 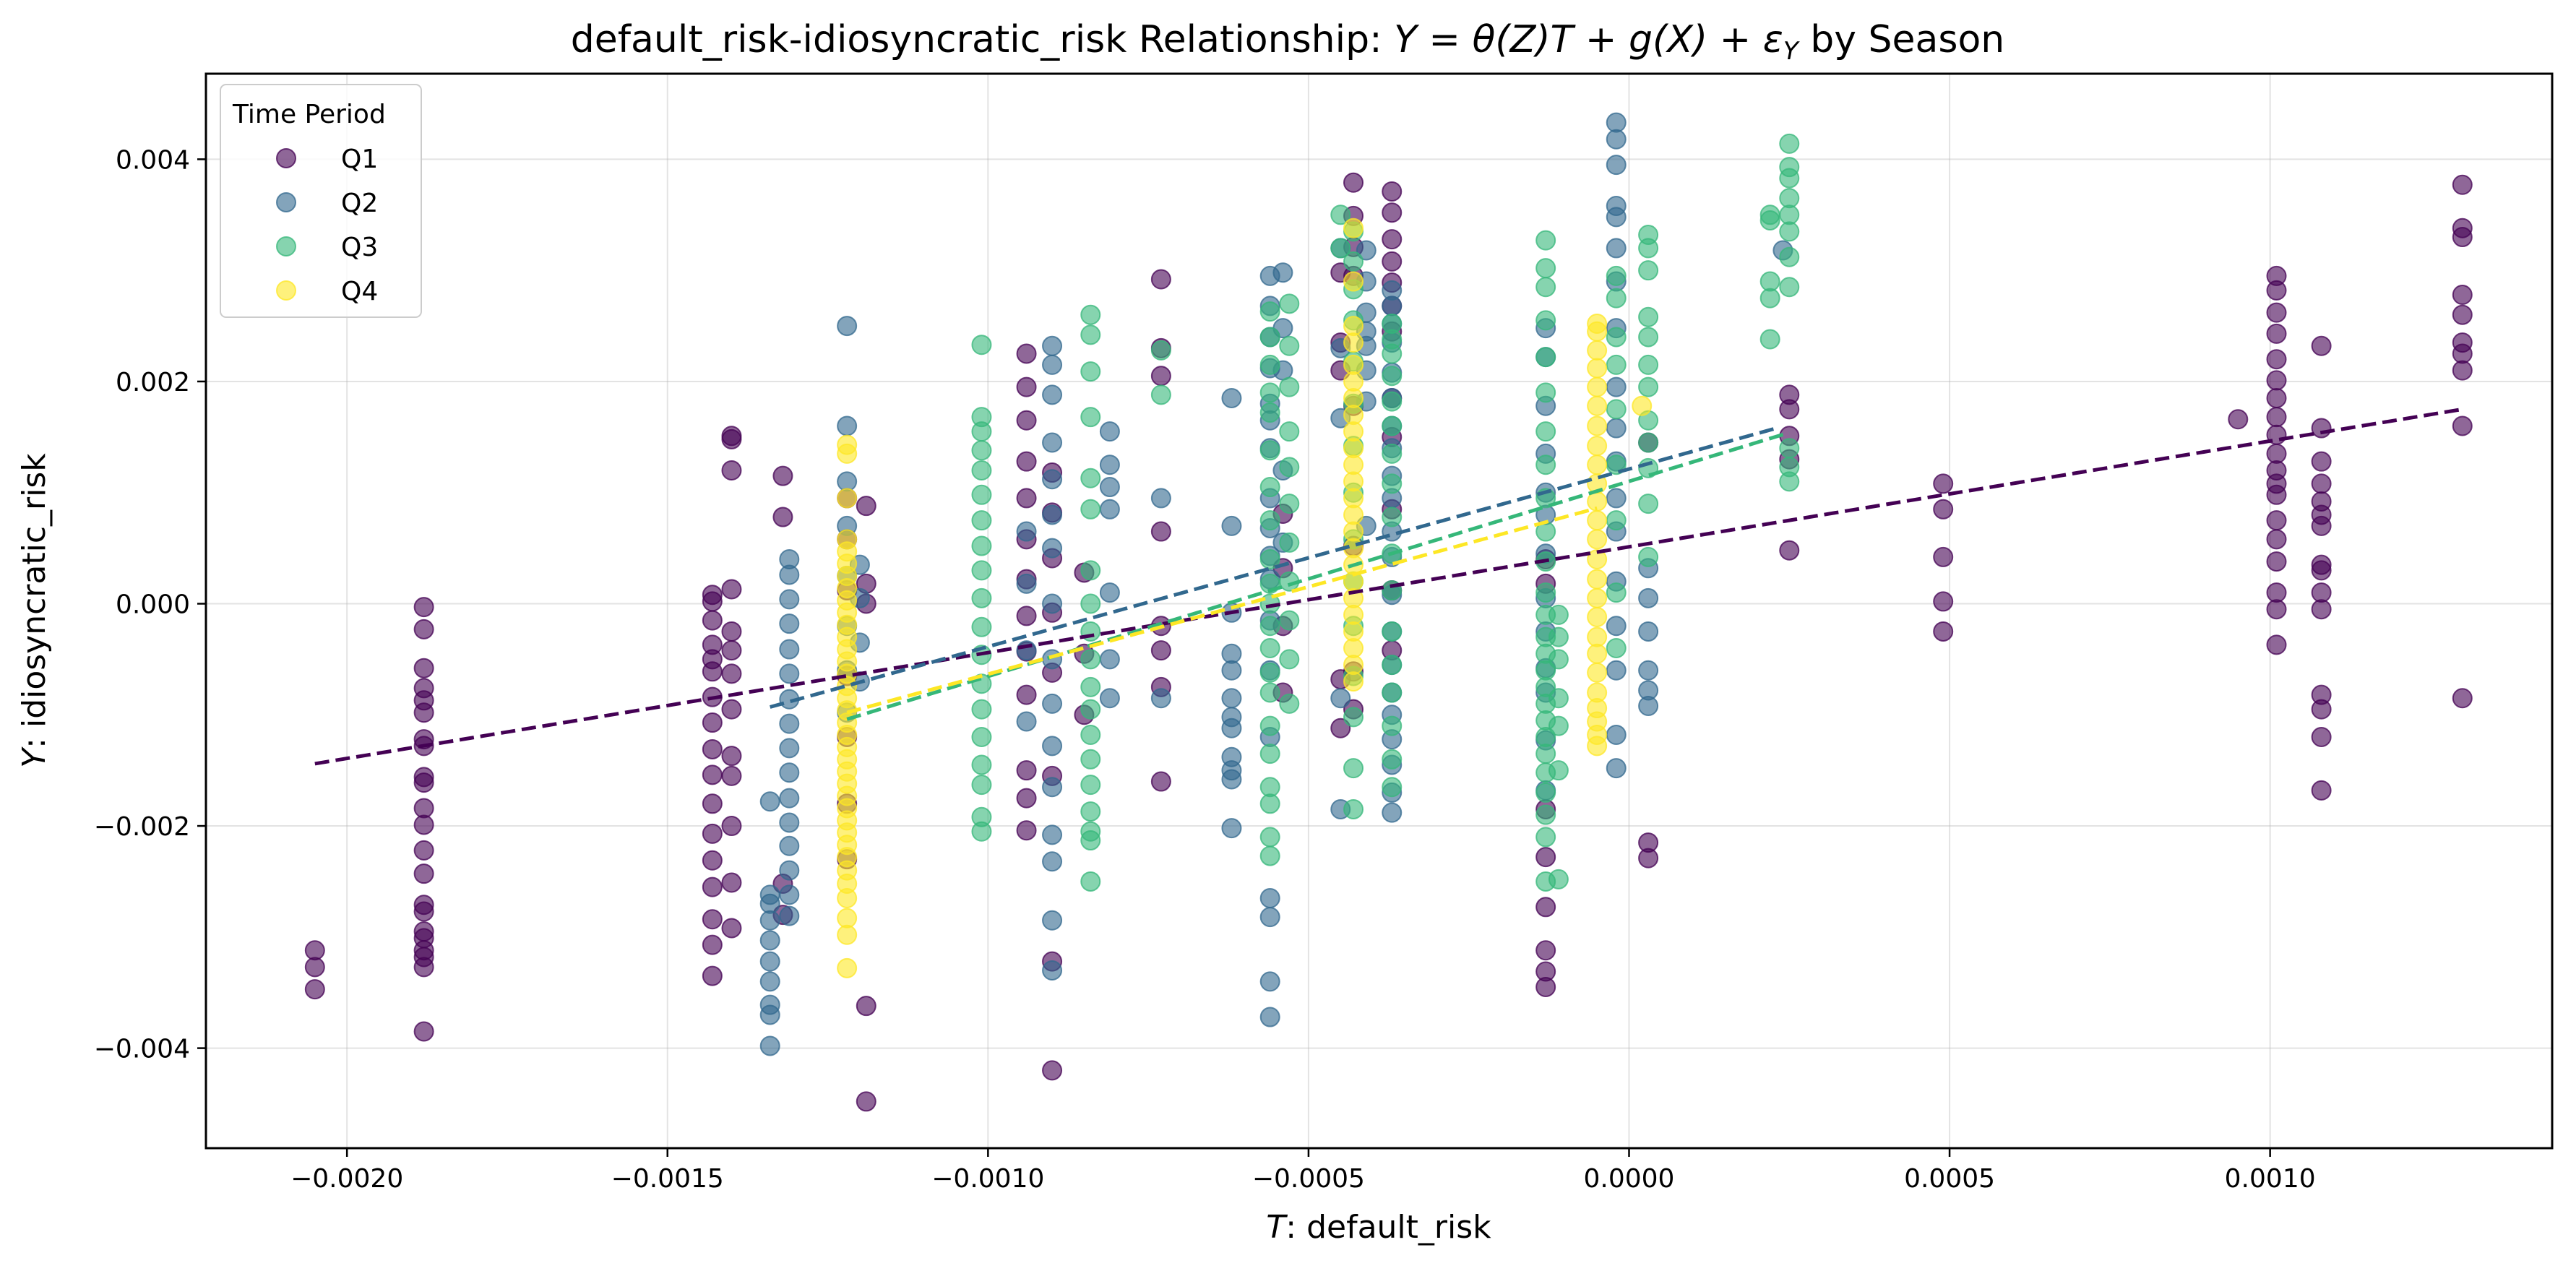 I want to click on legend-title: Time Period, so click(x=309, y=115).